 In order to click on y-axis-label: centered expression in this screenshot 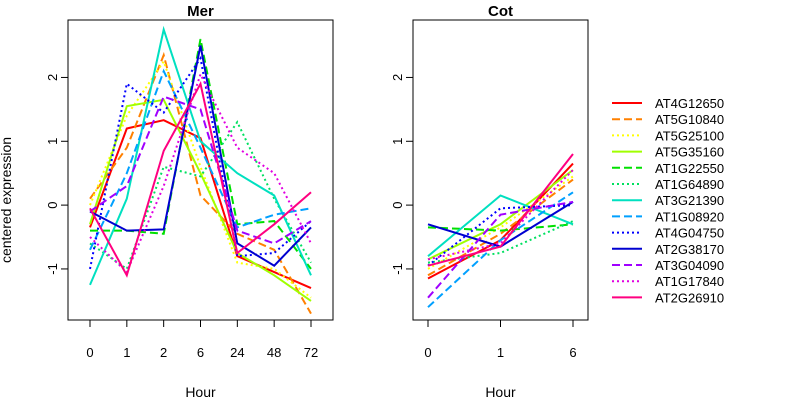, I will do `click(7, 200)`.